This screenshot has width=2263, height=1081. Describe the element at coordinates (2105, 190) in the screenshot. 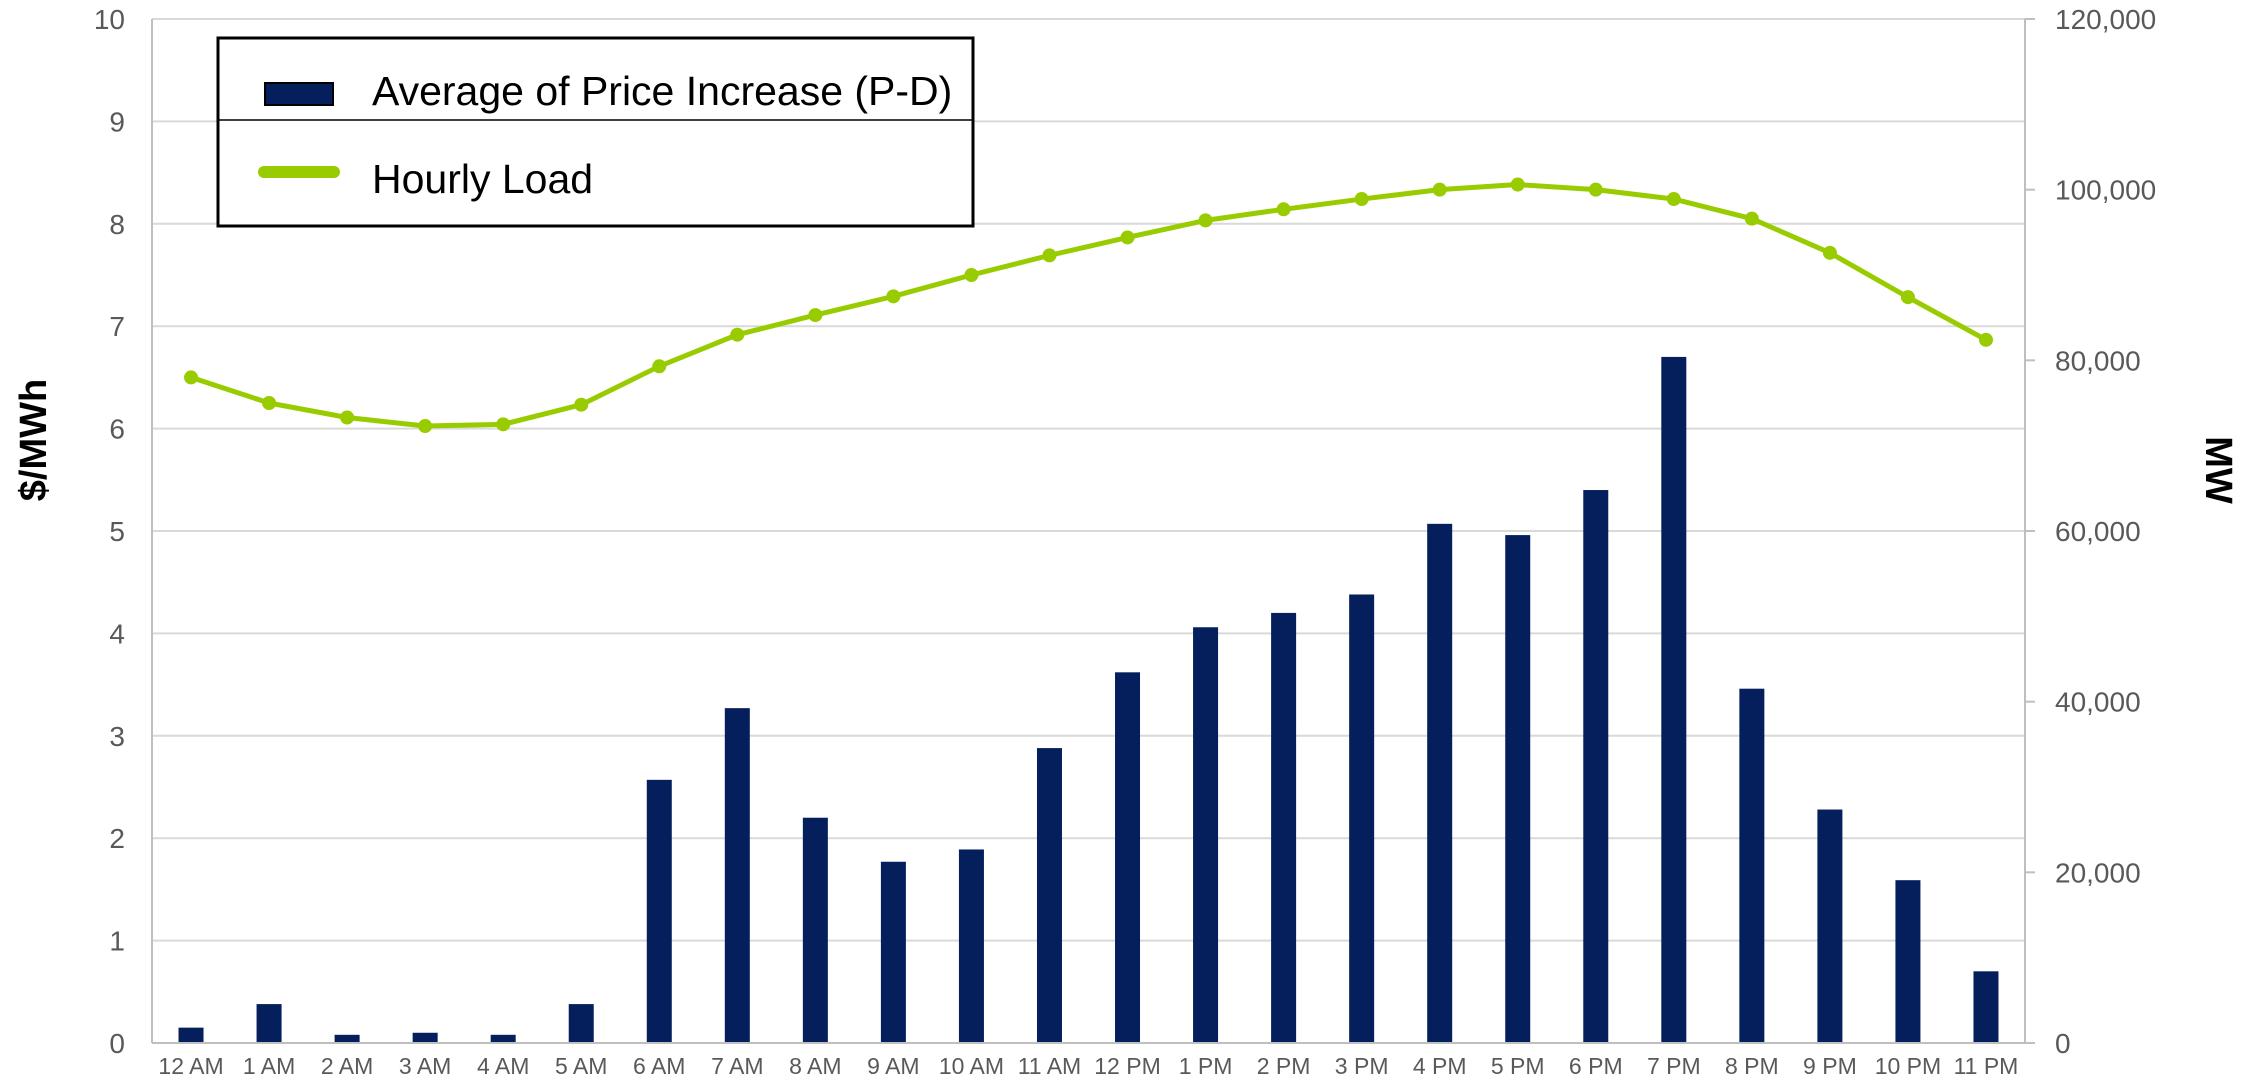

I see `right-tick-label: 100,000` at that location.